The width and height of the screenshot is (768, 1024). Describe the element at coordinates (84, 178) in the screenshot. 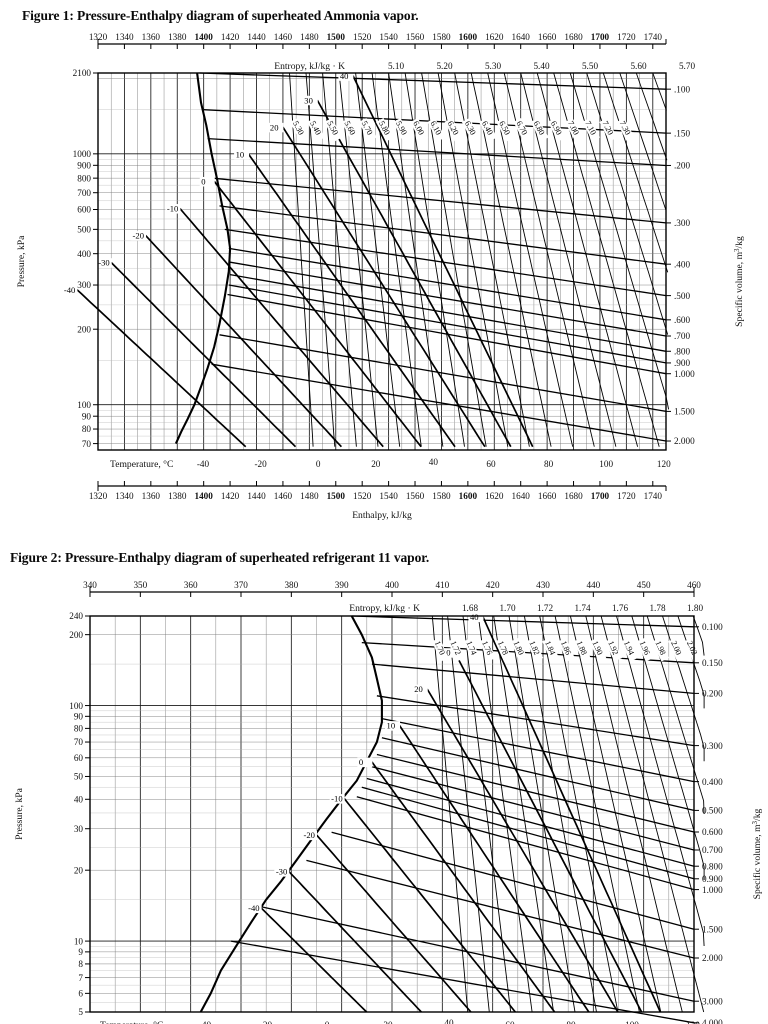

I see `left-axis-tick-label: 800` at that location.